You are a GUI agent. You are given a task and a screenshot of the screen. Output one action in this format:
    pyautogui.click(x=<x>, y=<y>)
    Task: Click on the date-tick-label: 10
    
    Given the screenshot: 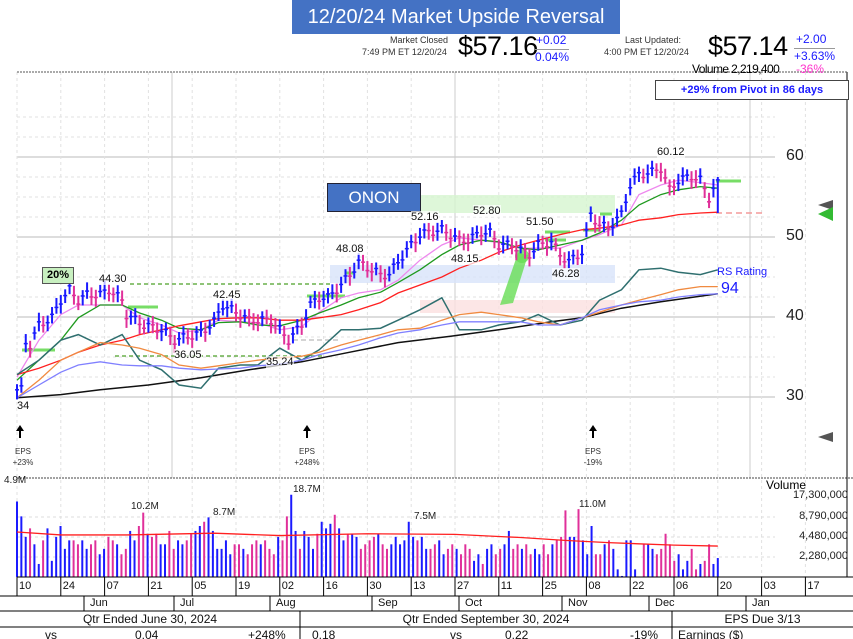 What is the action you would take?
    pyautogui.click(x=25, y=586)
    